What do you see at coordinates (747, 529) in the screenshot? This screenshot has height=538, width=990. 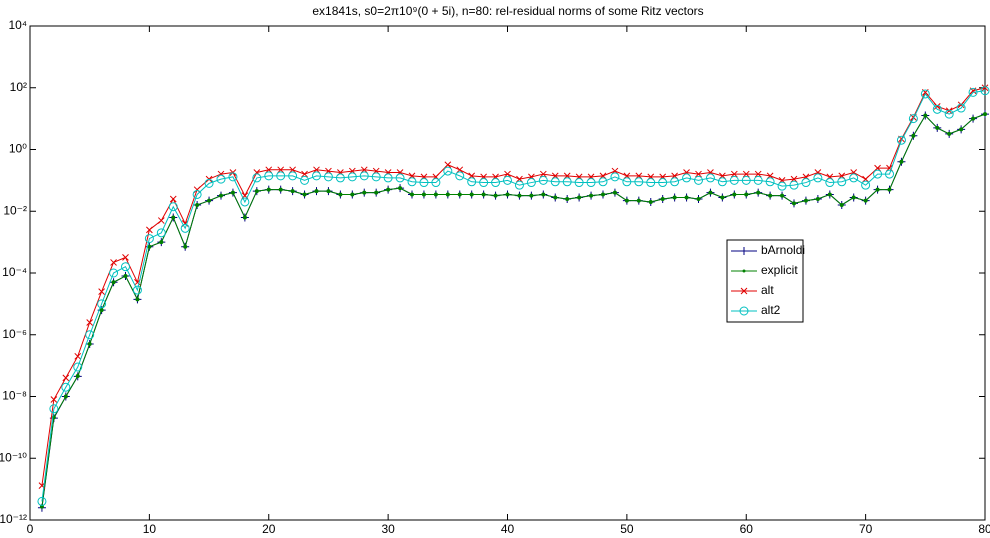 I see `x-tick-label: 60` at bounding box center [747, 529].